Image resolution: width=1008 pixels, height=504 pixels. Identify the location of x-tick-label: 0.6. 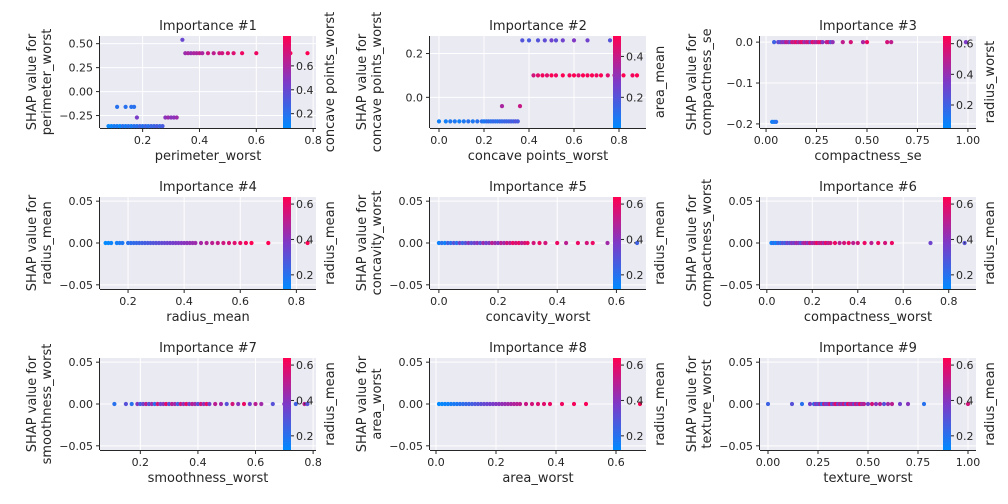
(241, 301).